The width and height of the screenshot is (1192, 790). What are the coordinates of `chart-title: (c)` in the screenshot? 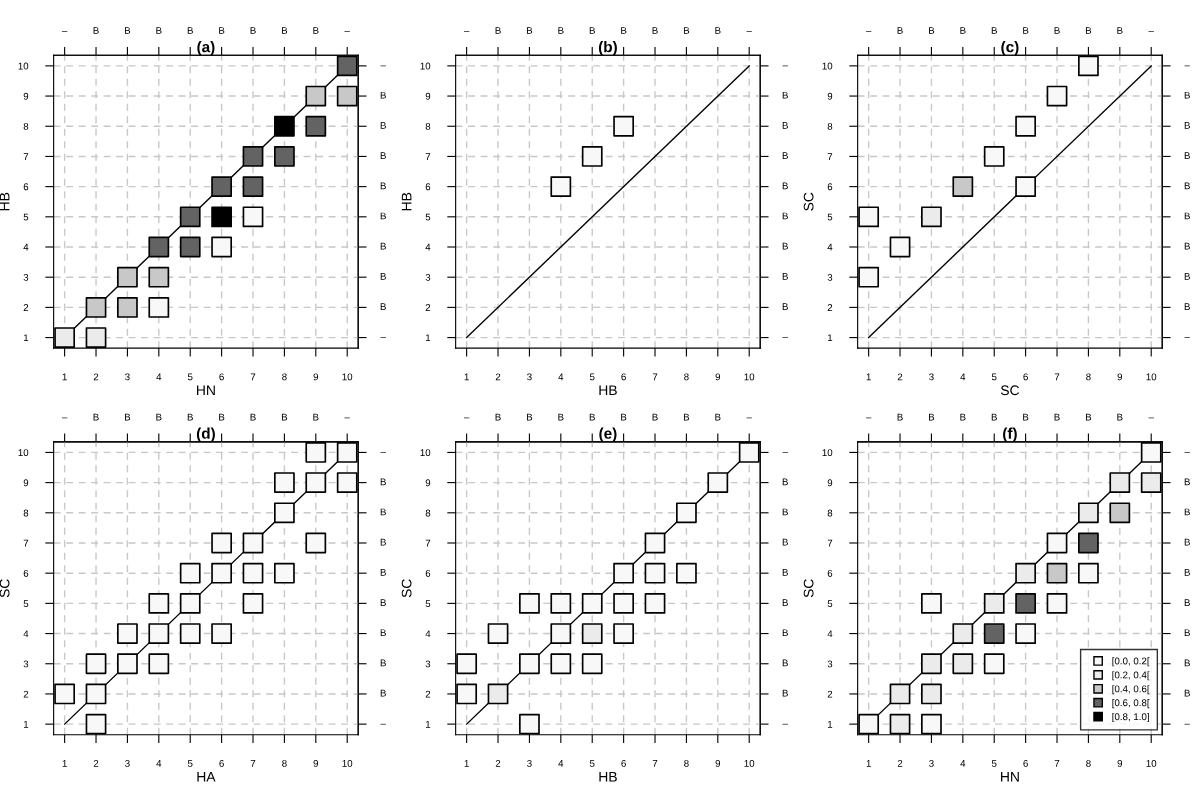 It's located at (1010, 48).